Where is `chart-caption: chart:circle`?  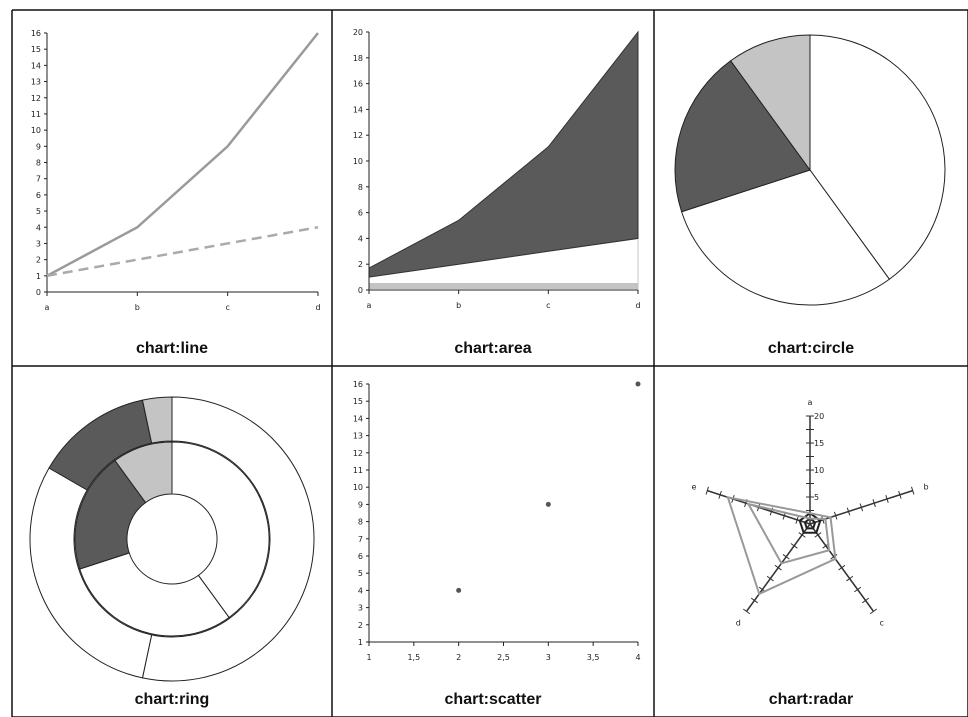 chart-caption: chart:circle is located at coordinates (811, 348).